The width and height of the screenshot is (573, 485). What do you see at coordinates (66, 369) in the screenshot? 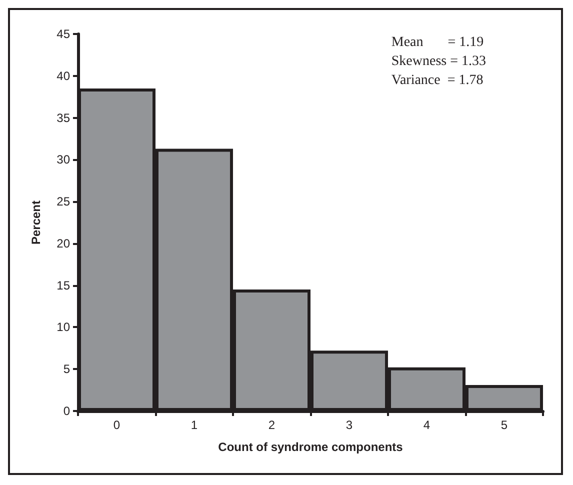
I see `y-tick-label: 5` at bounding box center [66, 369].